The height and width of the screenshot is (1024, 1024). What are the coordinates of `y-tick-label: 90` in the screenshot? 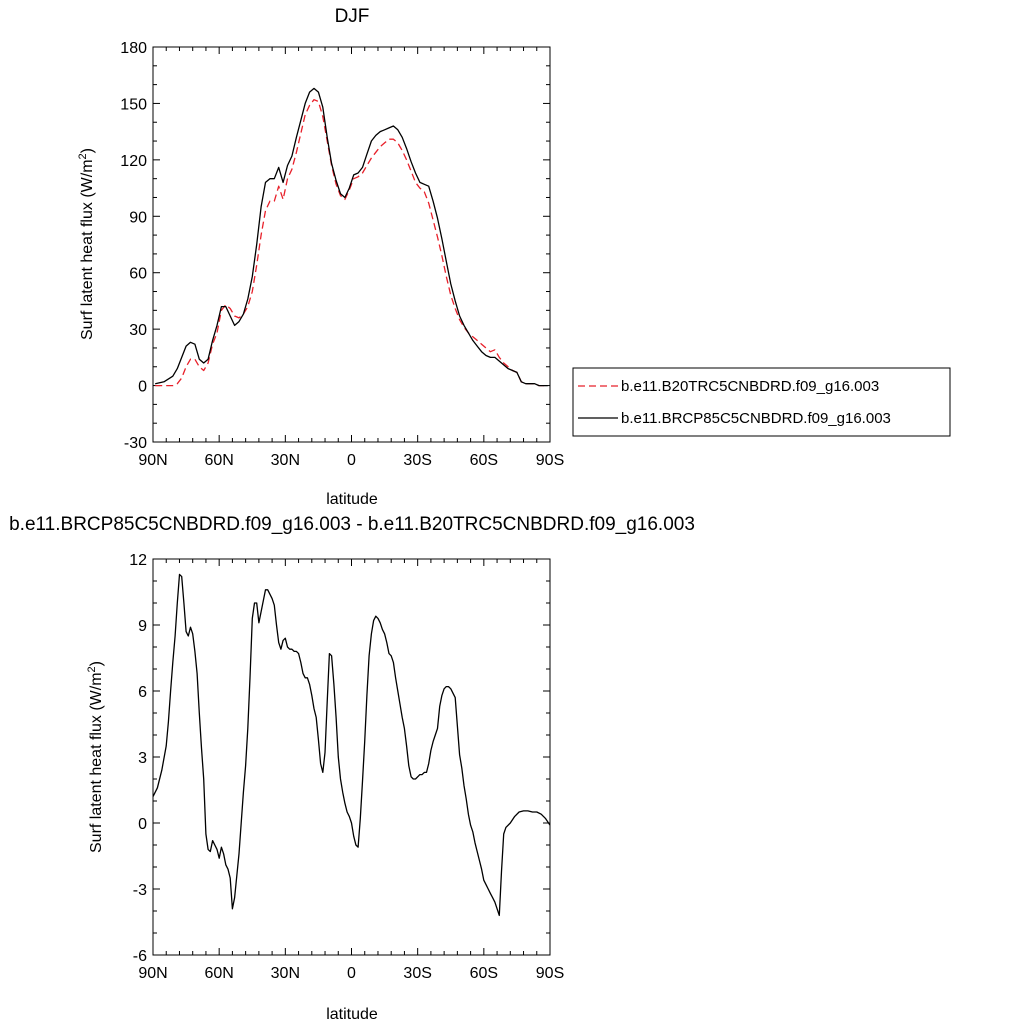 It's located at (138, 217).